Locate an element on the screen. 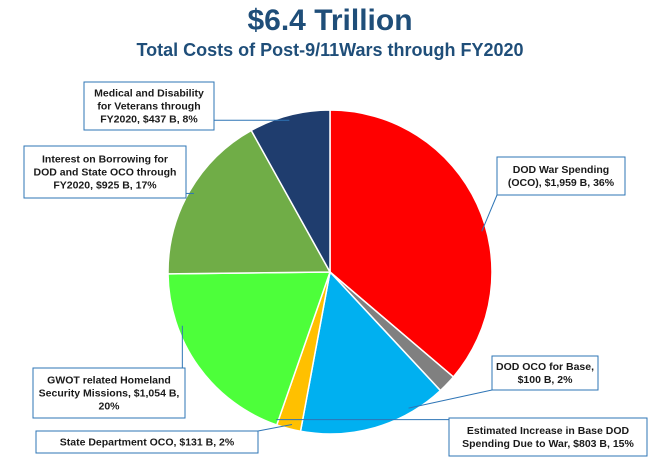  callout-label-line: State Department OCO, $131 B, 2% is located at coordinates (147, 443).